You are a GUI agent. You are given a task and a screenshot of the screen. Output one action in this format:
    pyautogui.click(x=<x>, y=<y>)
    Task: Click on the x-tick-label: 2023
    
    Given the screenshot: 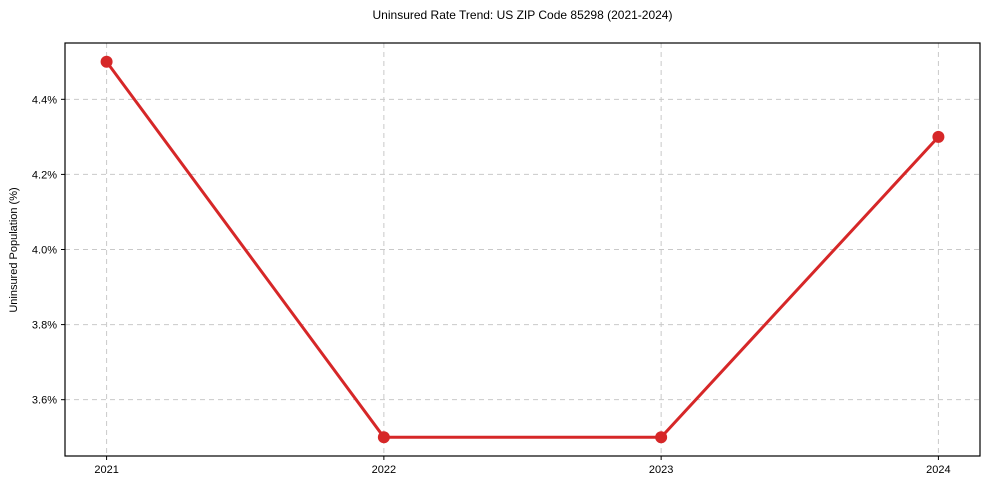 What is the action you would take?
    pyautogui.click(x=661, y=470)
    